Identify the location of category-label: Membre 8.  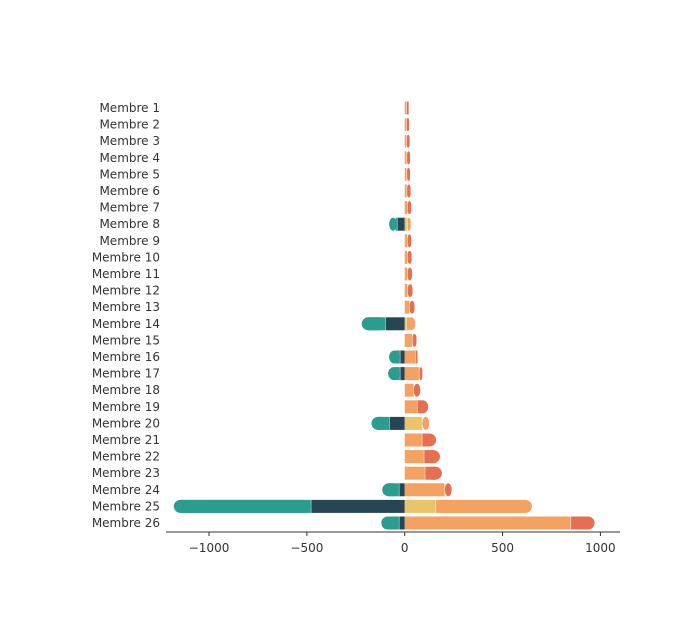
(129, 224).